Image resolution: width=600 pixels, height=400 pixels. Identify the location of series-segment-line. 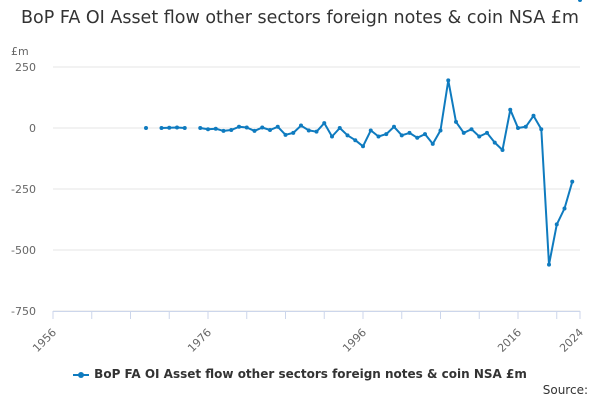
(173, 127).